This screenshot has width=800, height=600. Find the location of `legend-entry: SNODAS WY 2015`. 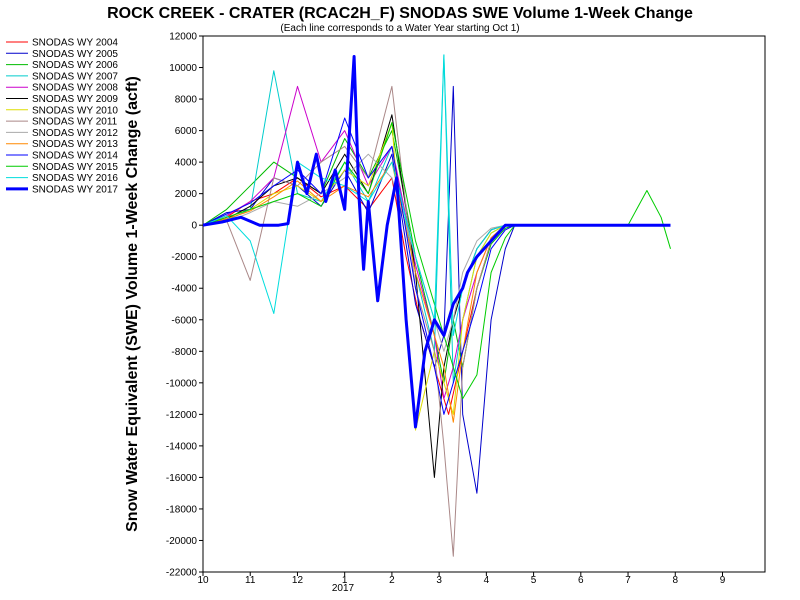

legend-entry: SNODAS WY 2015 is located at coordinates (75, 167).